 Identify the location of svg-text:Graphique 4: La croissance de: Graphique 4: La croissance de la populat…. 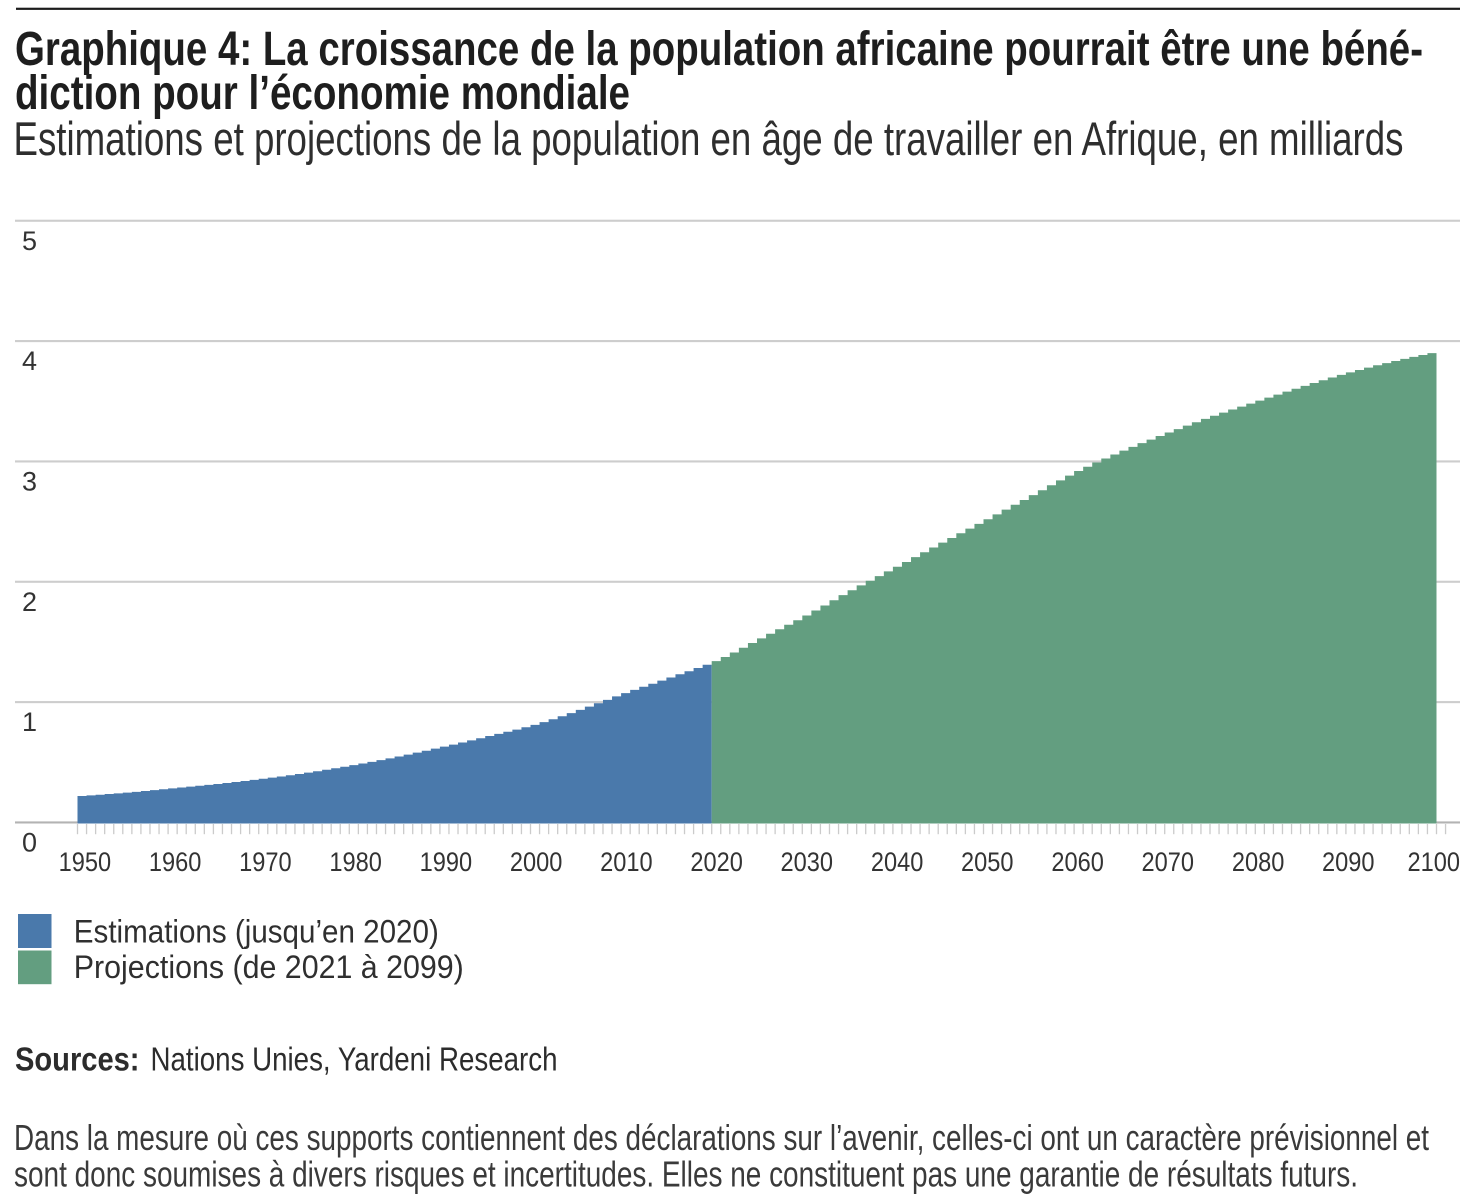
(719, 49).